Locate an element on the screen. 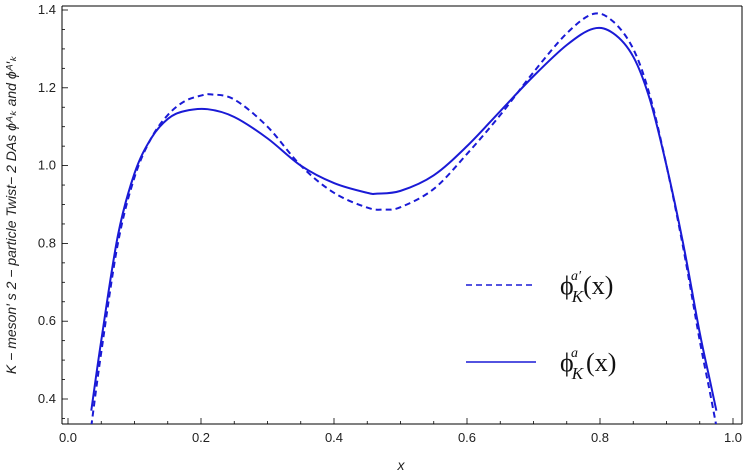  x-tick-label: 0.0 is located at coordinates (68, 437).